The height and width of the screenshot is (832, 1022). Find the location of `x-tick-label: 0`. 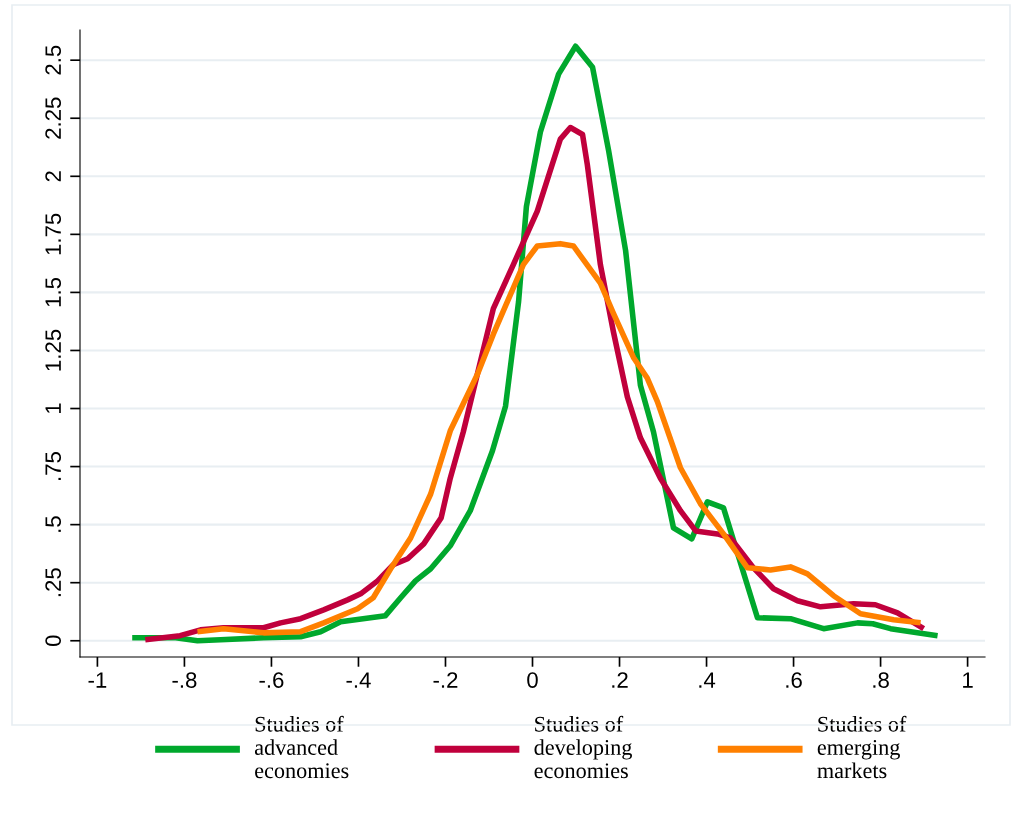

x-tick-label: 0 is located at coordinates (532, 680).